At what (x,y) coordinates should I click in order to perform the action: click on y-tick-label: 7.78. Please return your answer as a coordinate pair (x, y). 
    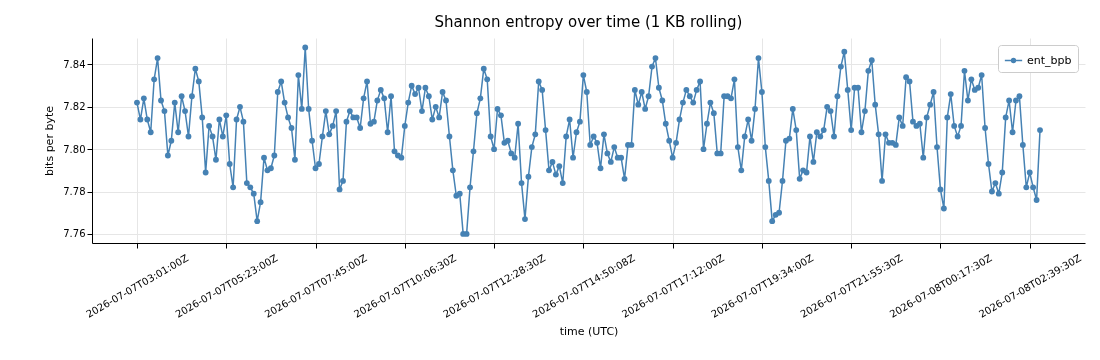
    Looking at the image, I should click on (74, 192).